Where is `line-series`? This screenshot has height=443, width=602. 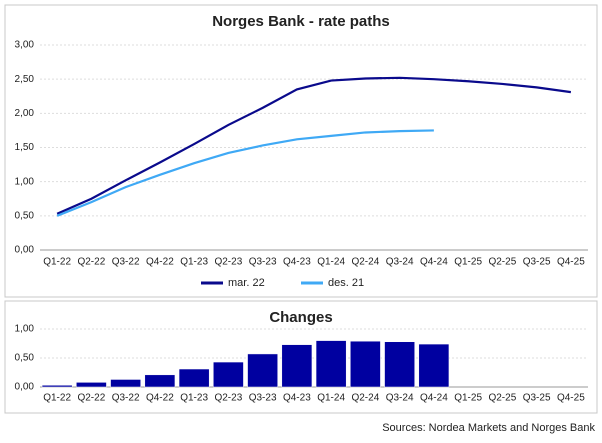
line-series is located at coordinates (245, 173).